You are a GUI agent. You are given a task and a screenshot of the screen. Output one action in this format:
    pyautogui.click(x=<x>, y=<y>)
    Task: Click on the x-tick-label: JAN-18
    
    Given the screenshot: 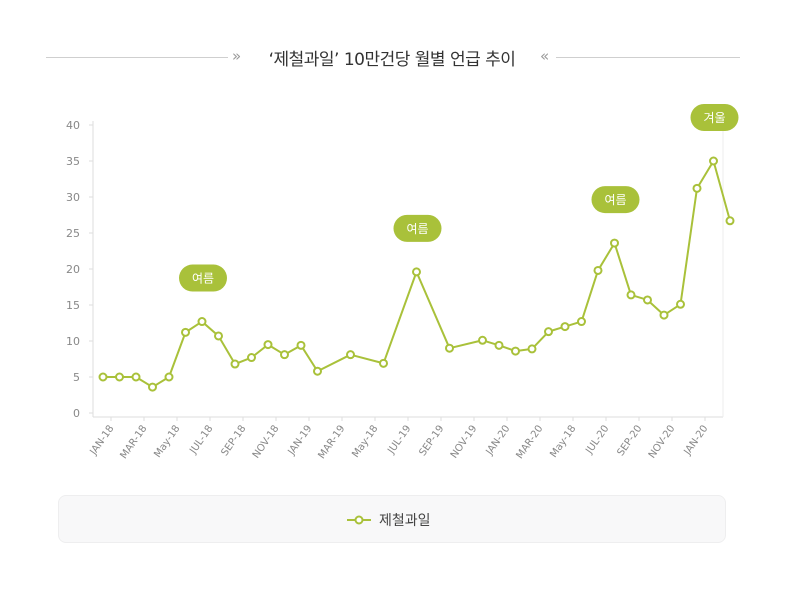 What is the action you would take?
    pyautogui.click(x=102, y=440)
    